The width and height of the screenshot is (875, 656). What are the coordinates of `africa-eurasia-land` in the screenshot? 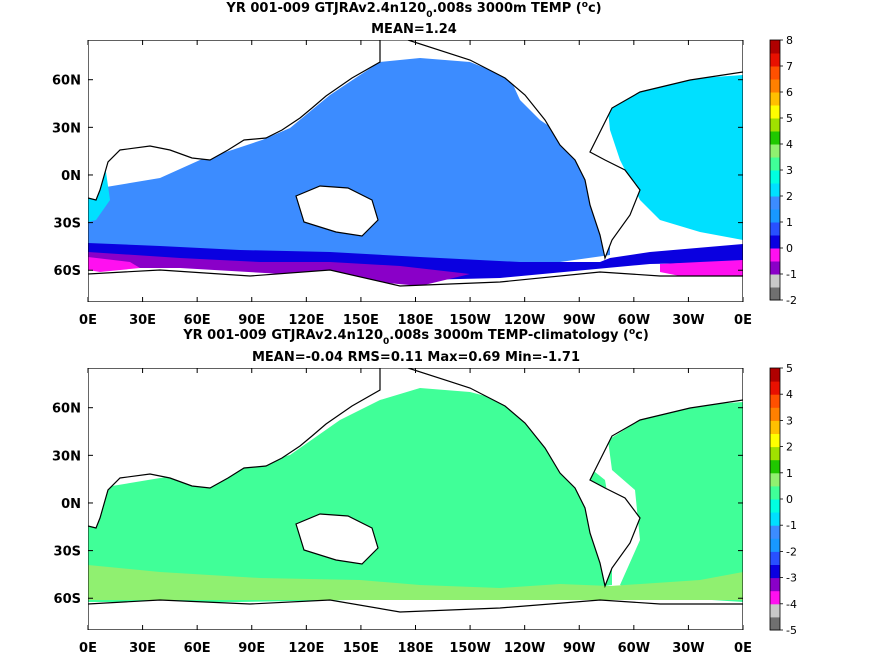 It's located at (234, 120).